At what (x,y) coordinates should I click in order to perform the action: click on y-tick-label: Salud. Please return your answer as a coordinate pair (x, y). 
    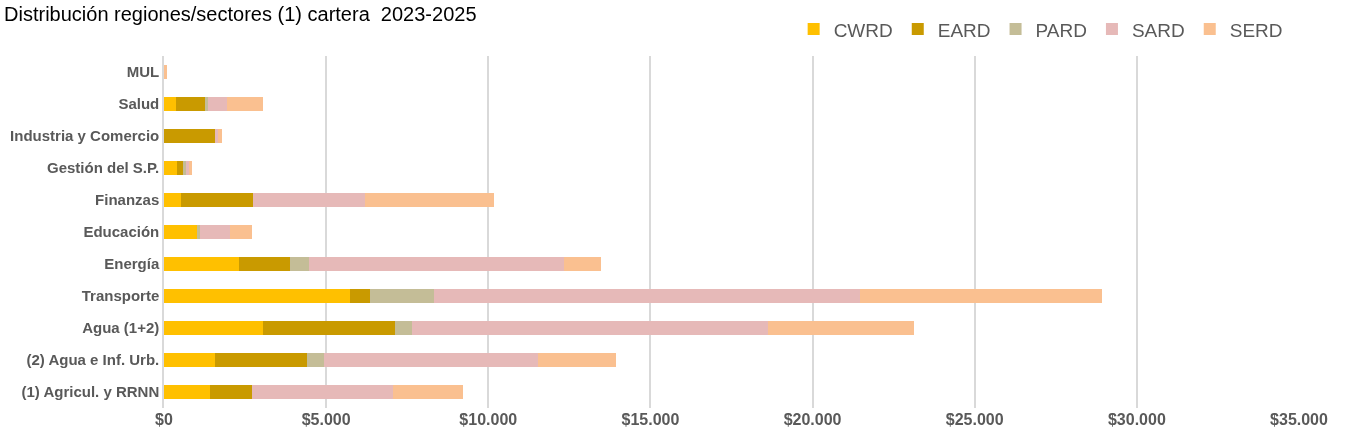
    Looking at the image, I should click on (139, 104).